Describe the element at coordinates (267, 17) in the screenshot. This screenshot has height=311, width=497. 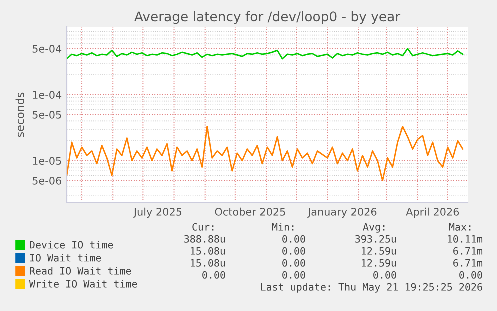
I see `chart-title: Average latency for /dev/loop0 - by year` at that location.